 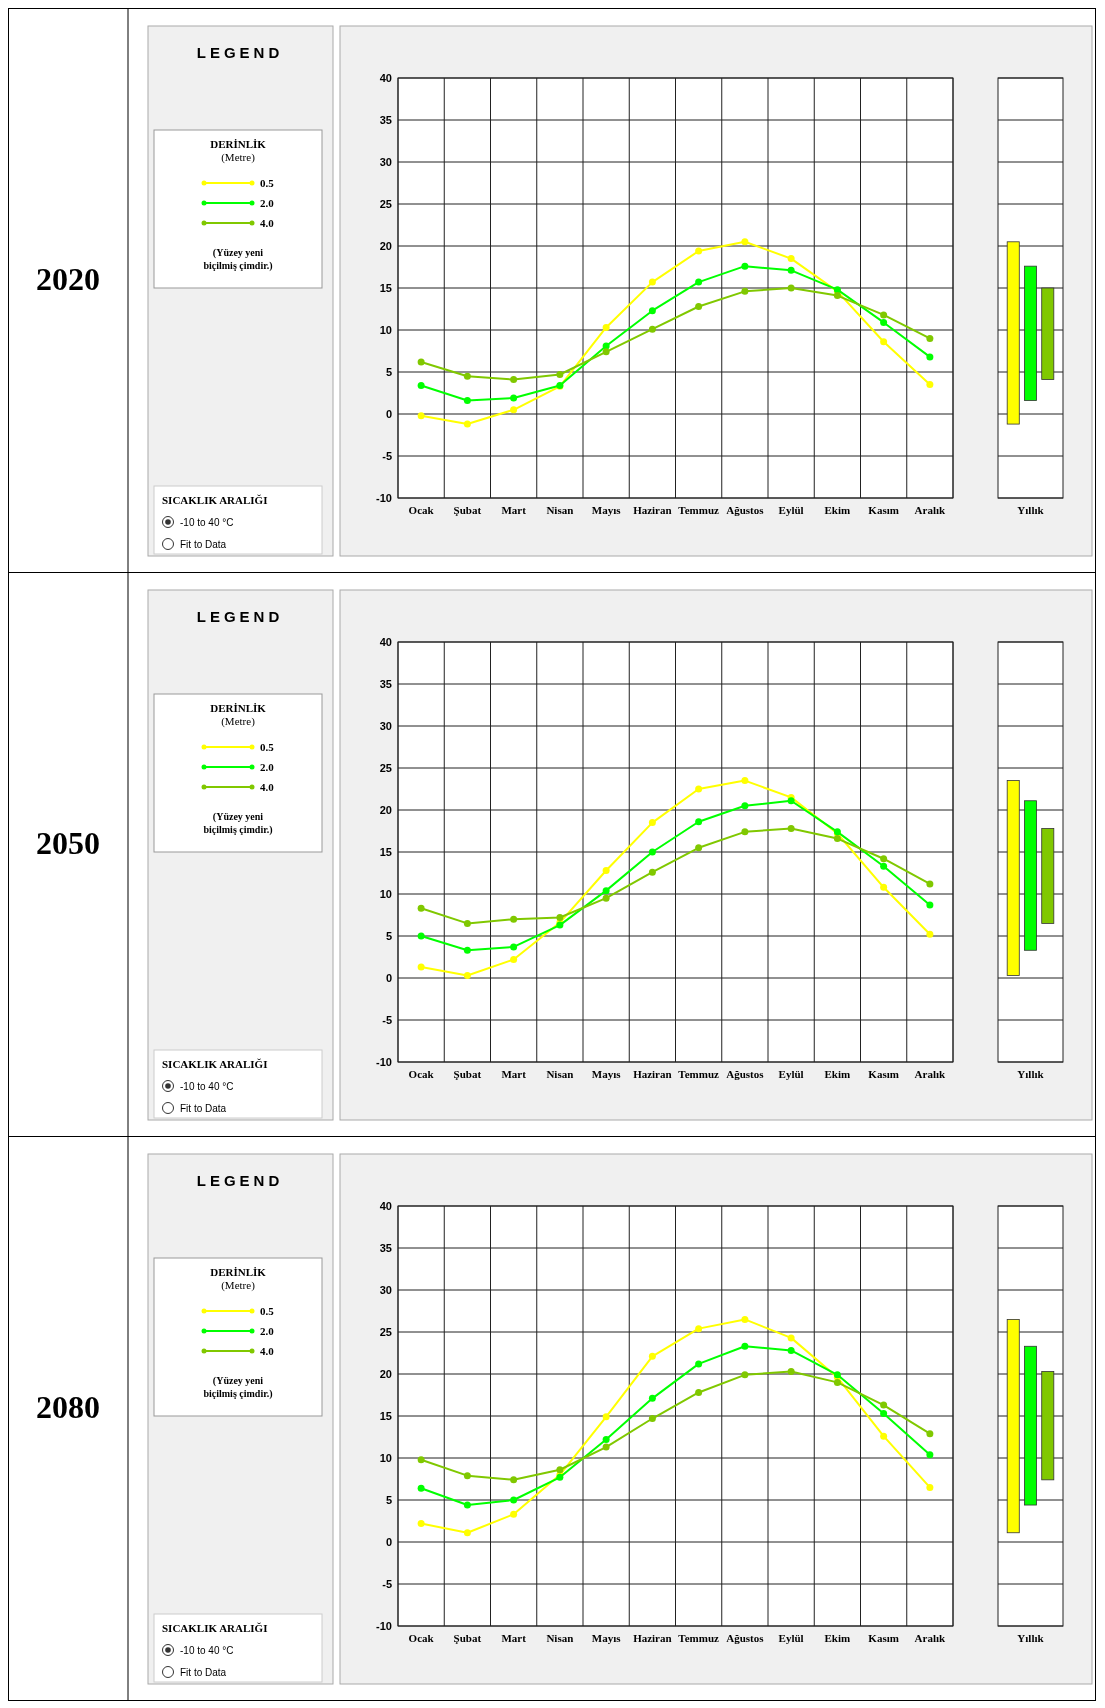 I want to click on x-tick-label: Mart, so click(x=514, y=510).